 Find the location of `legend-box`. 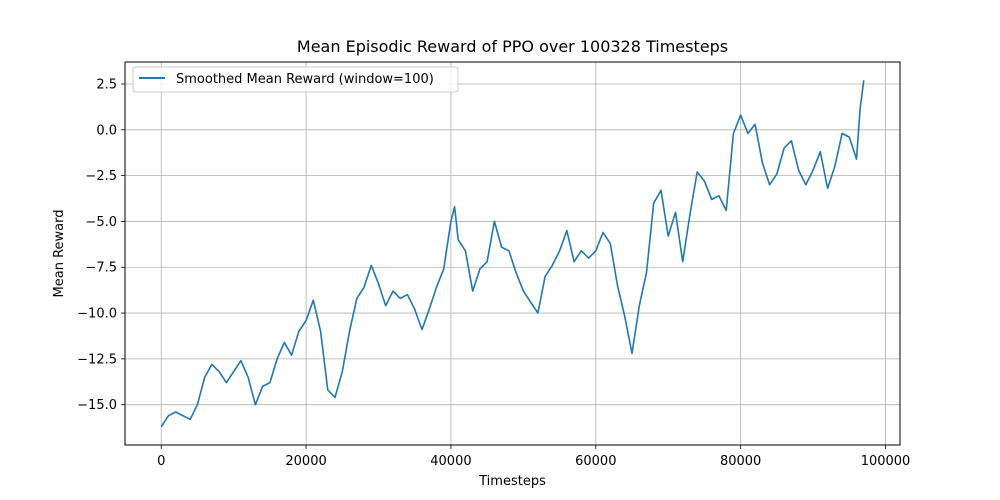

legend-box is located at coordinates (295, 79).